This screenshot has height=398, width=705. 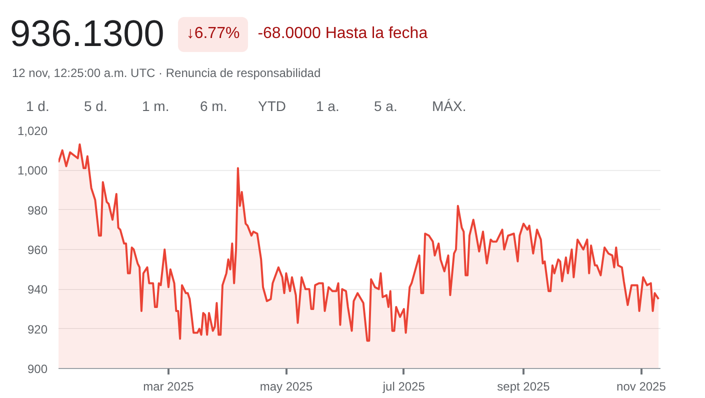 I want to click on y-tick-label: 940, so click(x=37, y=289).